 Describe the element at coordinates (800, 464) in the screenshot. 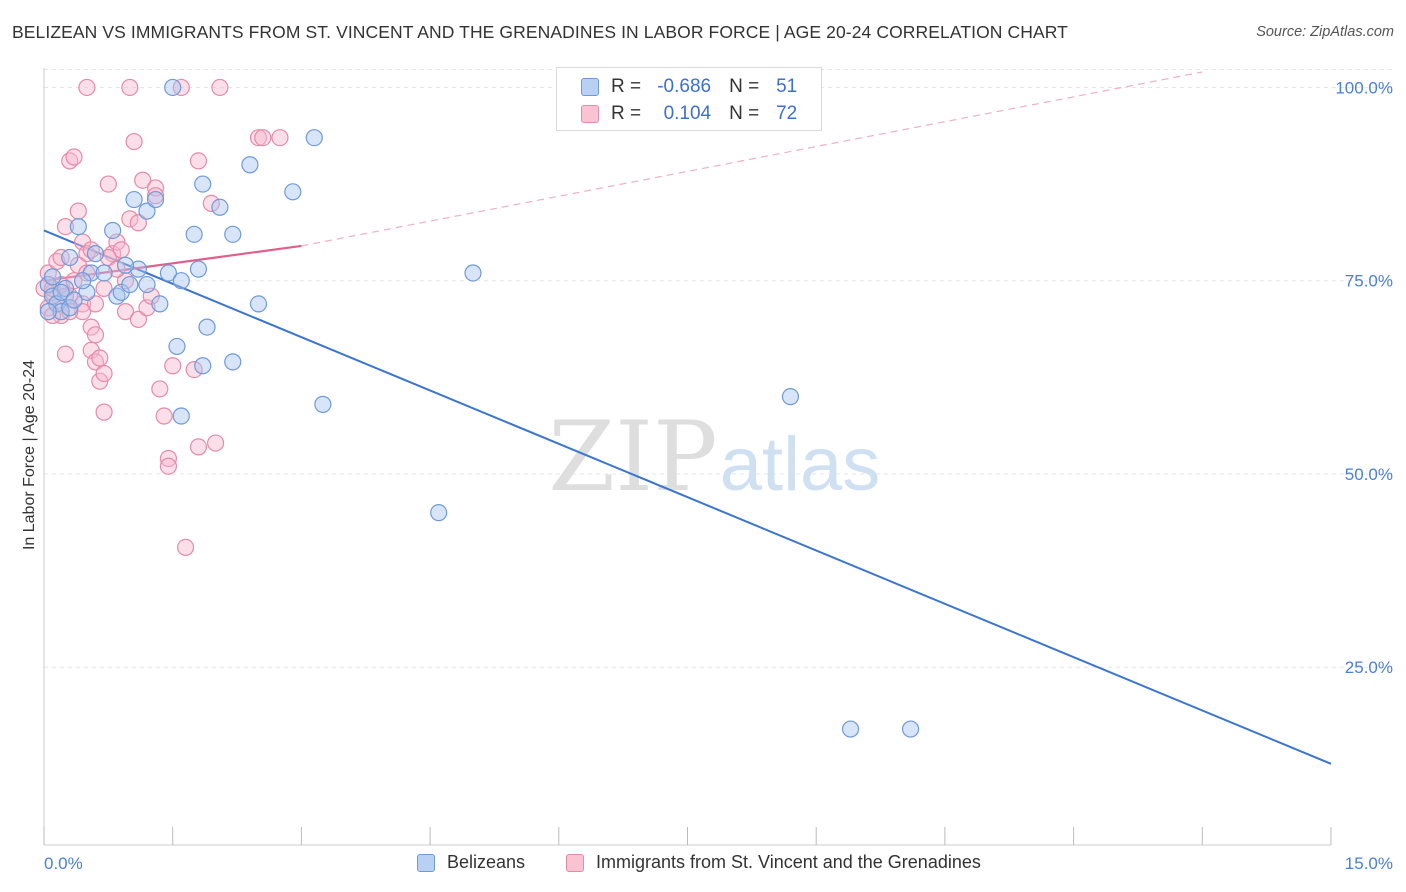

I see `watermark-atlas: atlas` at that location.